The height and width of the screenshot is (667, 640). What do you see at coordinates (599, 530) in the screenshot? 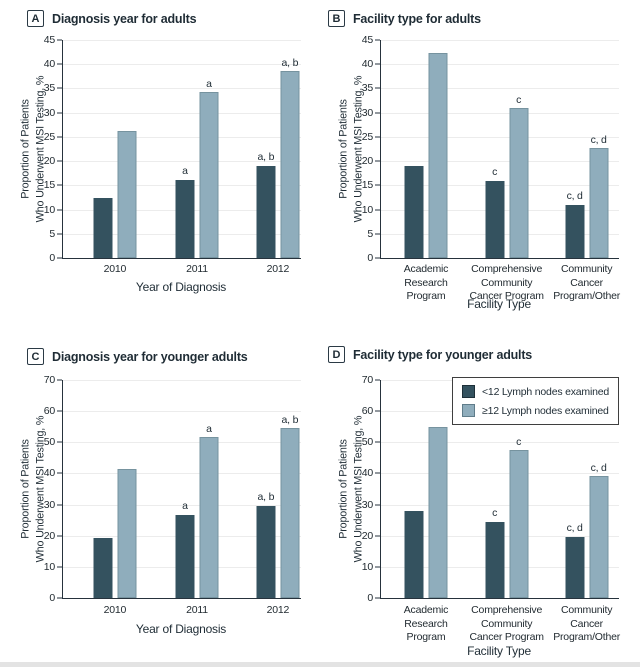
I see `bar-gte12-3: c, d` at bounding box center [599, 530].